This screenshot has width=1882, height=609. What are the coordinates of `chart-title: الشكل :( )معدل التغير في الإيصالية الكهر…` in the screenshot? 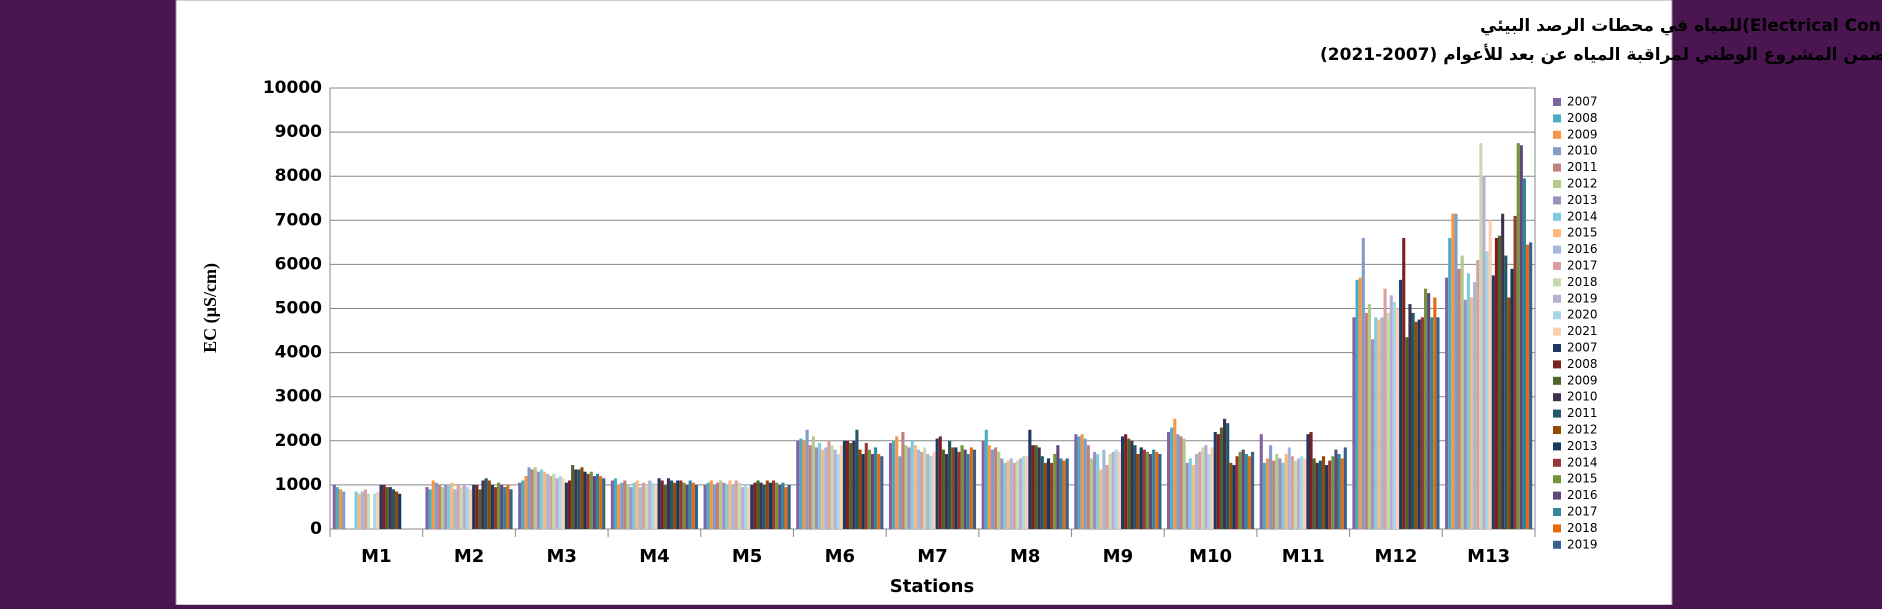 It's located at (1681, 26).